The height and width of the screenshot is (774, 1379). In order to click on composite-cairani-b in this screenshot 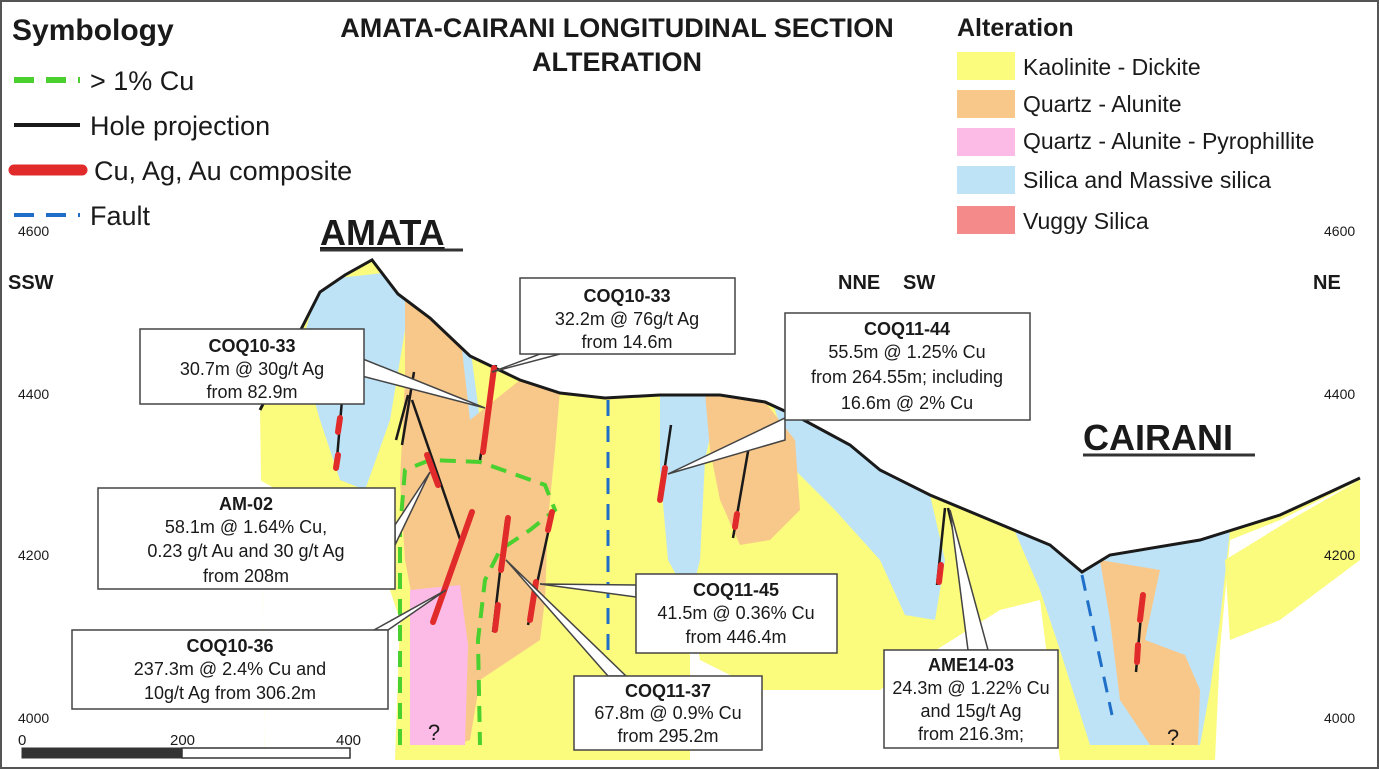, I will do `click(1137, 653)`.